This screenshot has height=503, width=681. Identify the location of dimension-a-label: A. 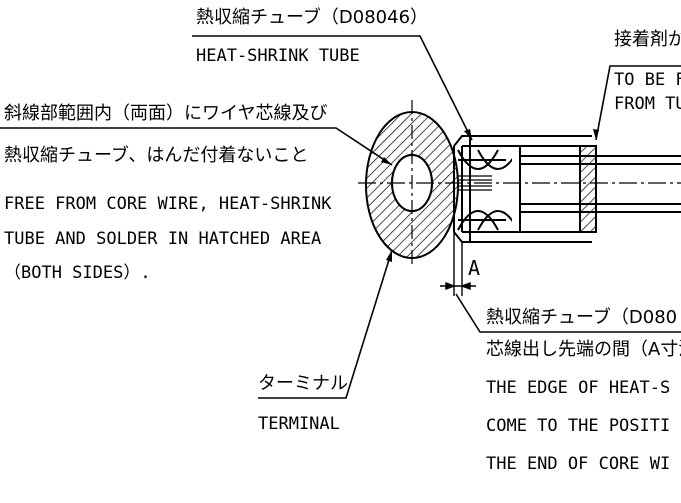
(474, 268).